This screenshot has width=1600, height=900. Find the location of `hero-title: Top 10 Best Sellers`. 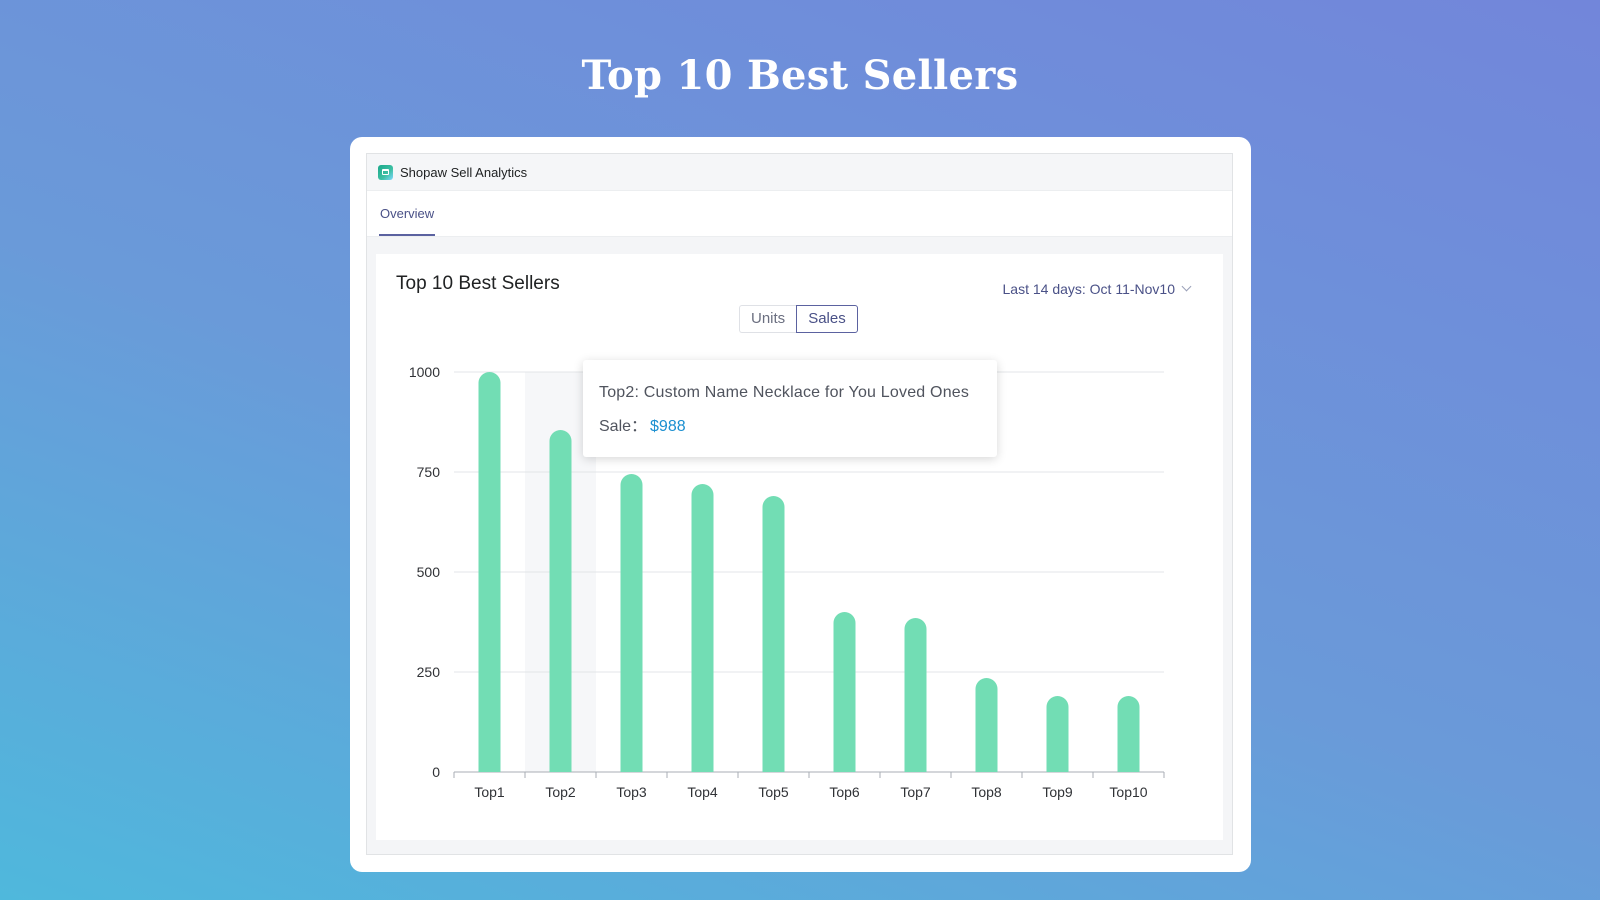

hero-title: Top 10 Best Sellers is located at coordinates (800, 75).